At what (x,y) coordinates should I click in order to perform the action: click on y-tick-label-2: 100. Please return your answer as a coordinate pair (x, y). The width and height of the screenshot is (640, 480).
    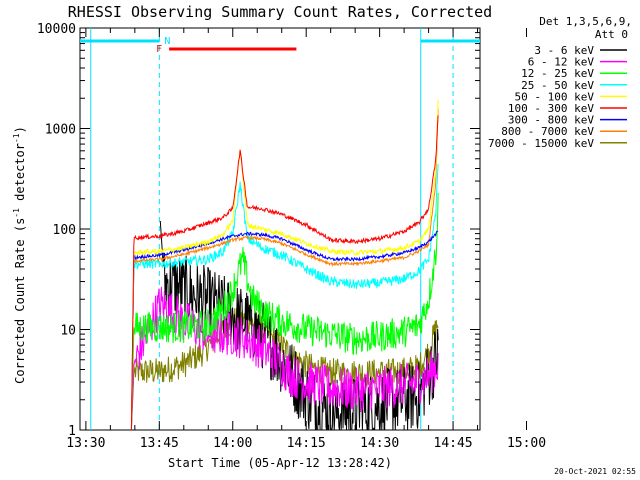
    Looking at the image, I should click on (64, 230).